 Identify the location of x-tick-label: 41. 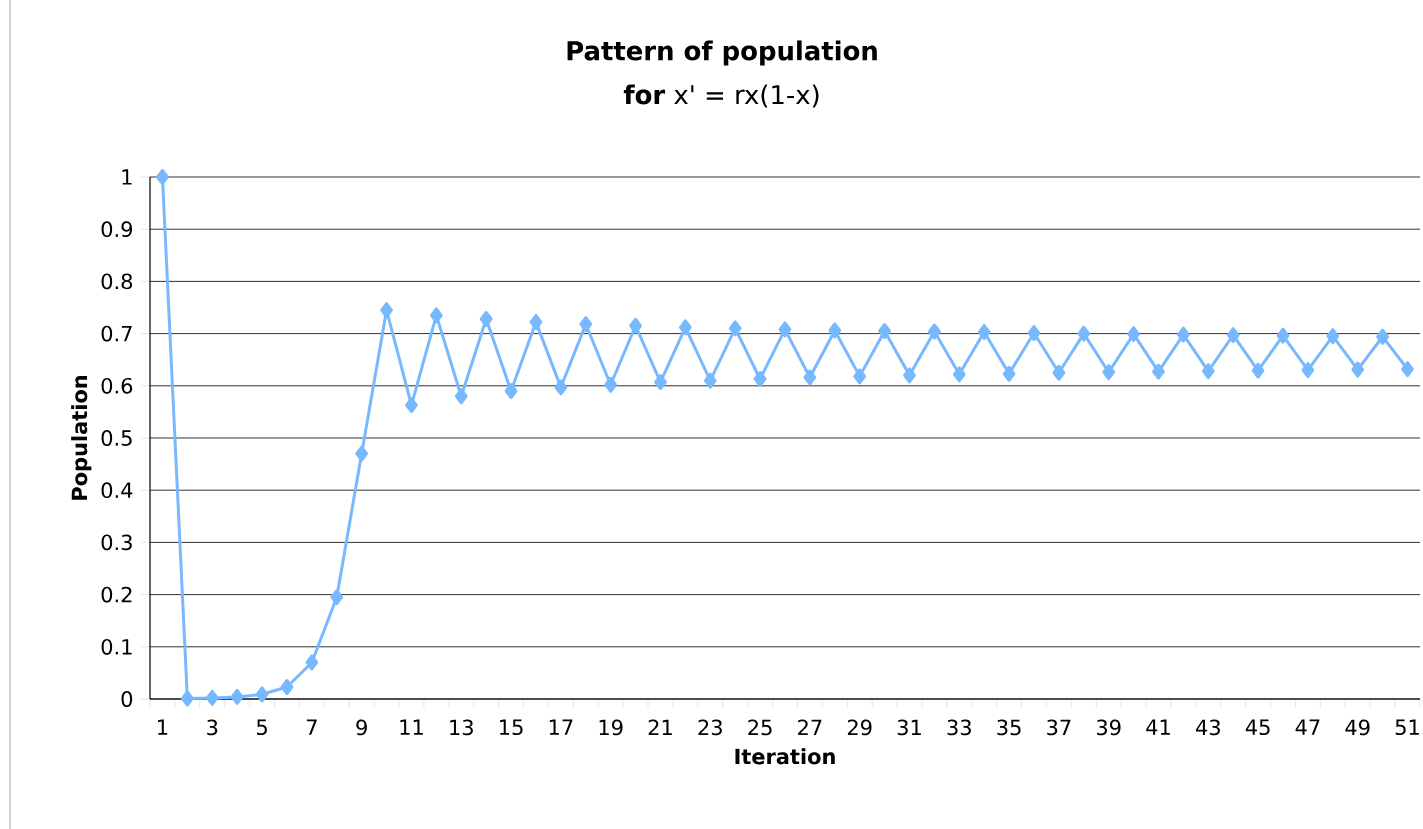
(1158, 727).